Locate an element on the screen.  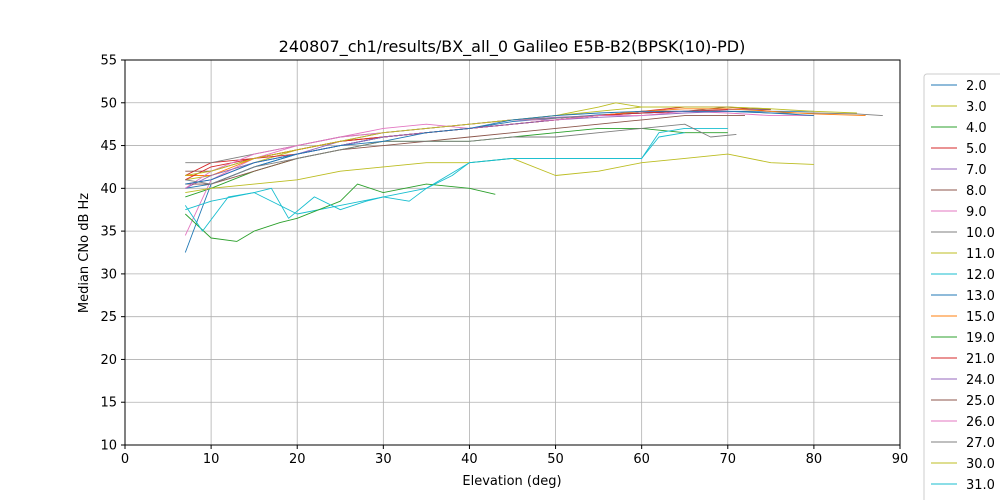
legend-label: 30.0 is located at coordinates (980, 464).